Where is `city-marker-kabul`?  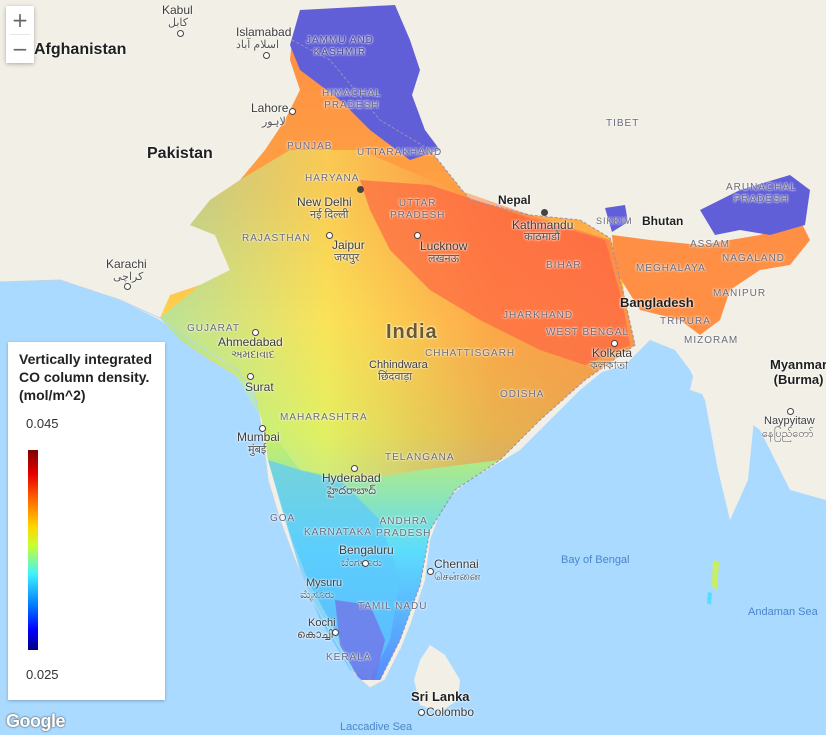
city-marker-kabul is located at coordinates (180, 33).